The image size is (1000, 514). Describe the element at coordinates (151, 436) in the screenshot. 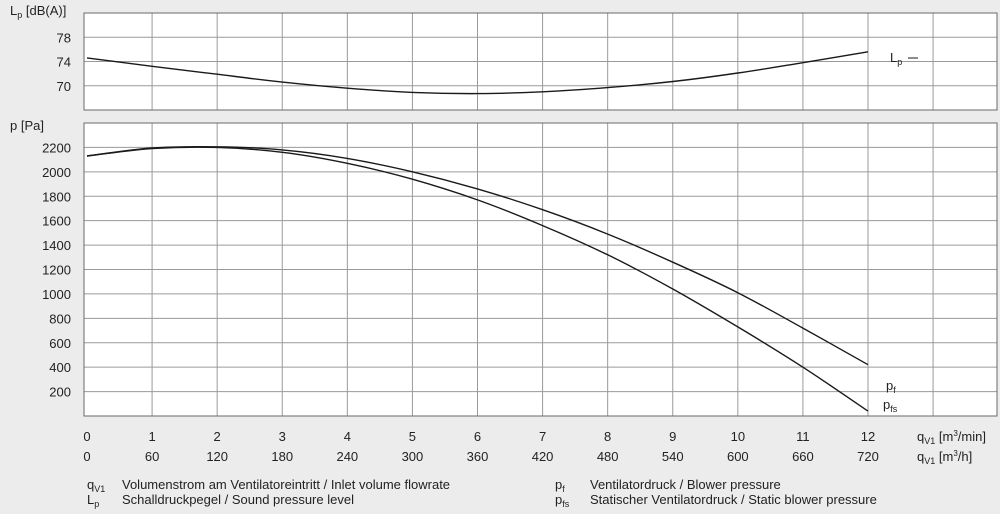

I see `x-tick-label-primary: 1` at that location.